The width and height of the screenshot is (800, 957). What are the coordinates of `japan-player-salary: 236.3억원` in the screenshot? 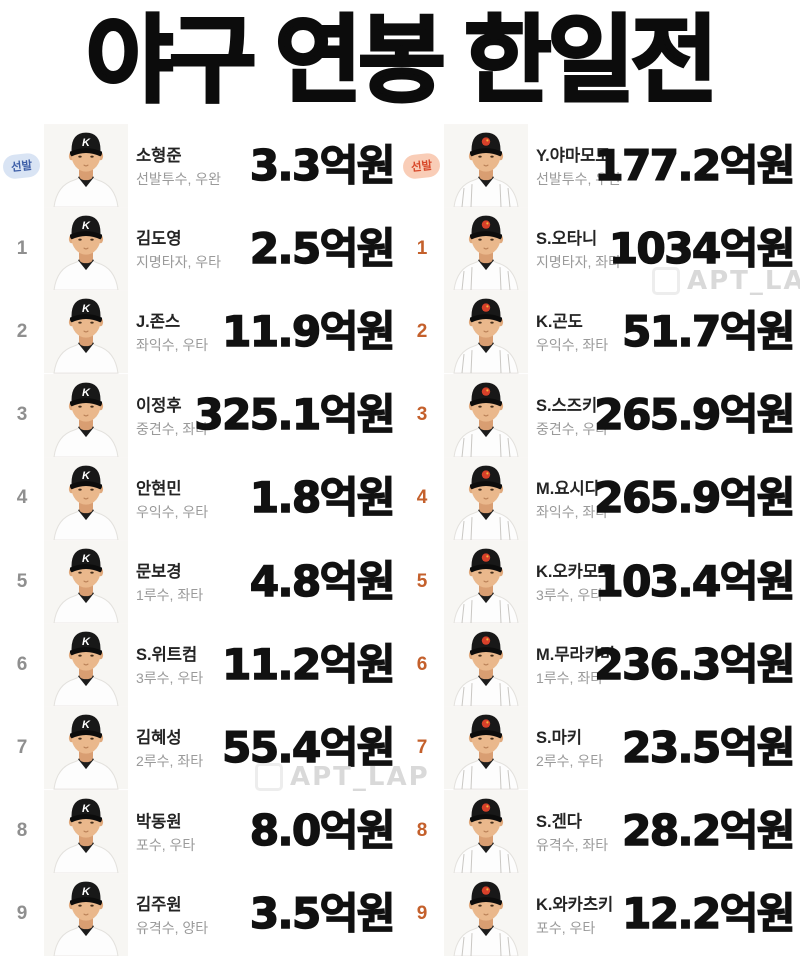 It's located at (695, 664).